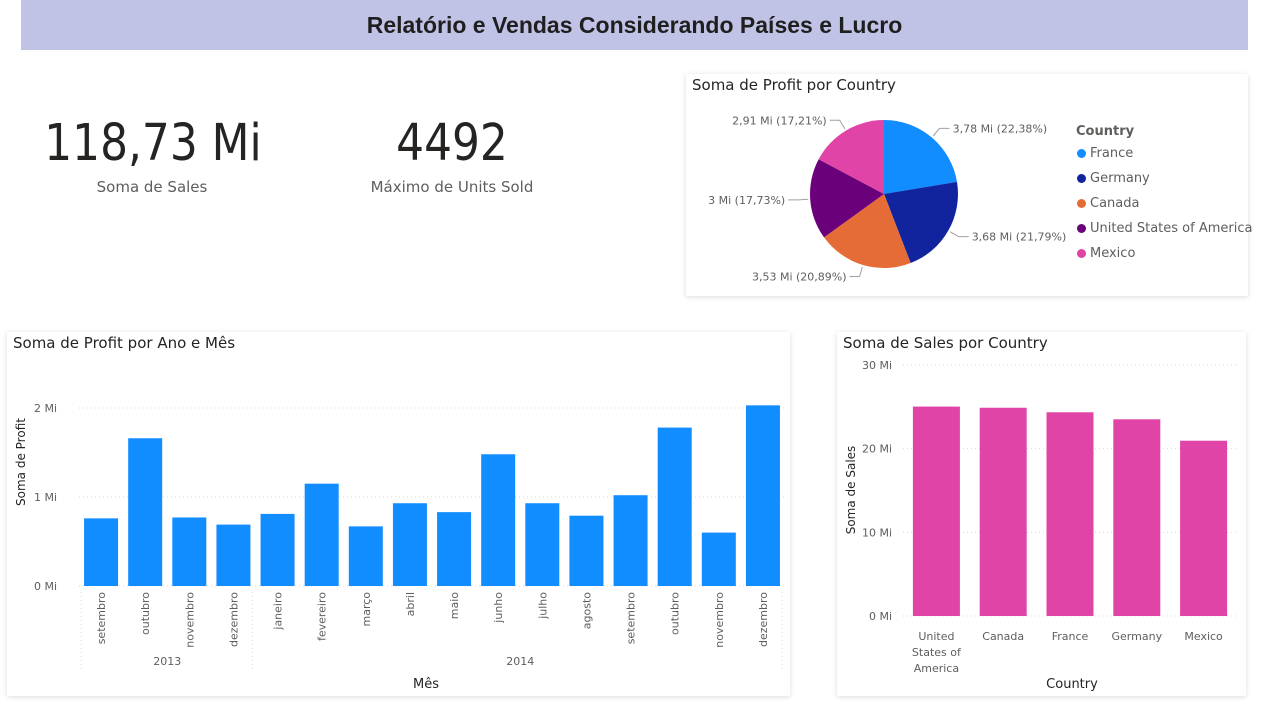  I want to click on kpi-sales-label: Soma de Sales, so click(152, 187).